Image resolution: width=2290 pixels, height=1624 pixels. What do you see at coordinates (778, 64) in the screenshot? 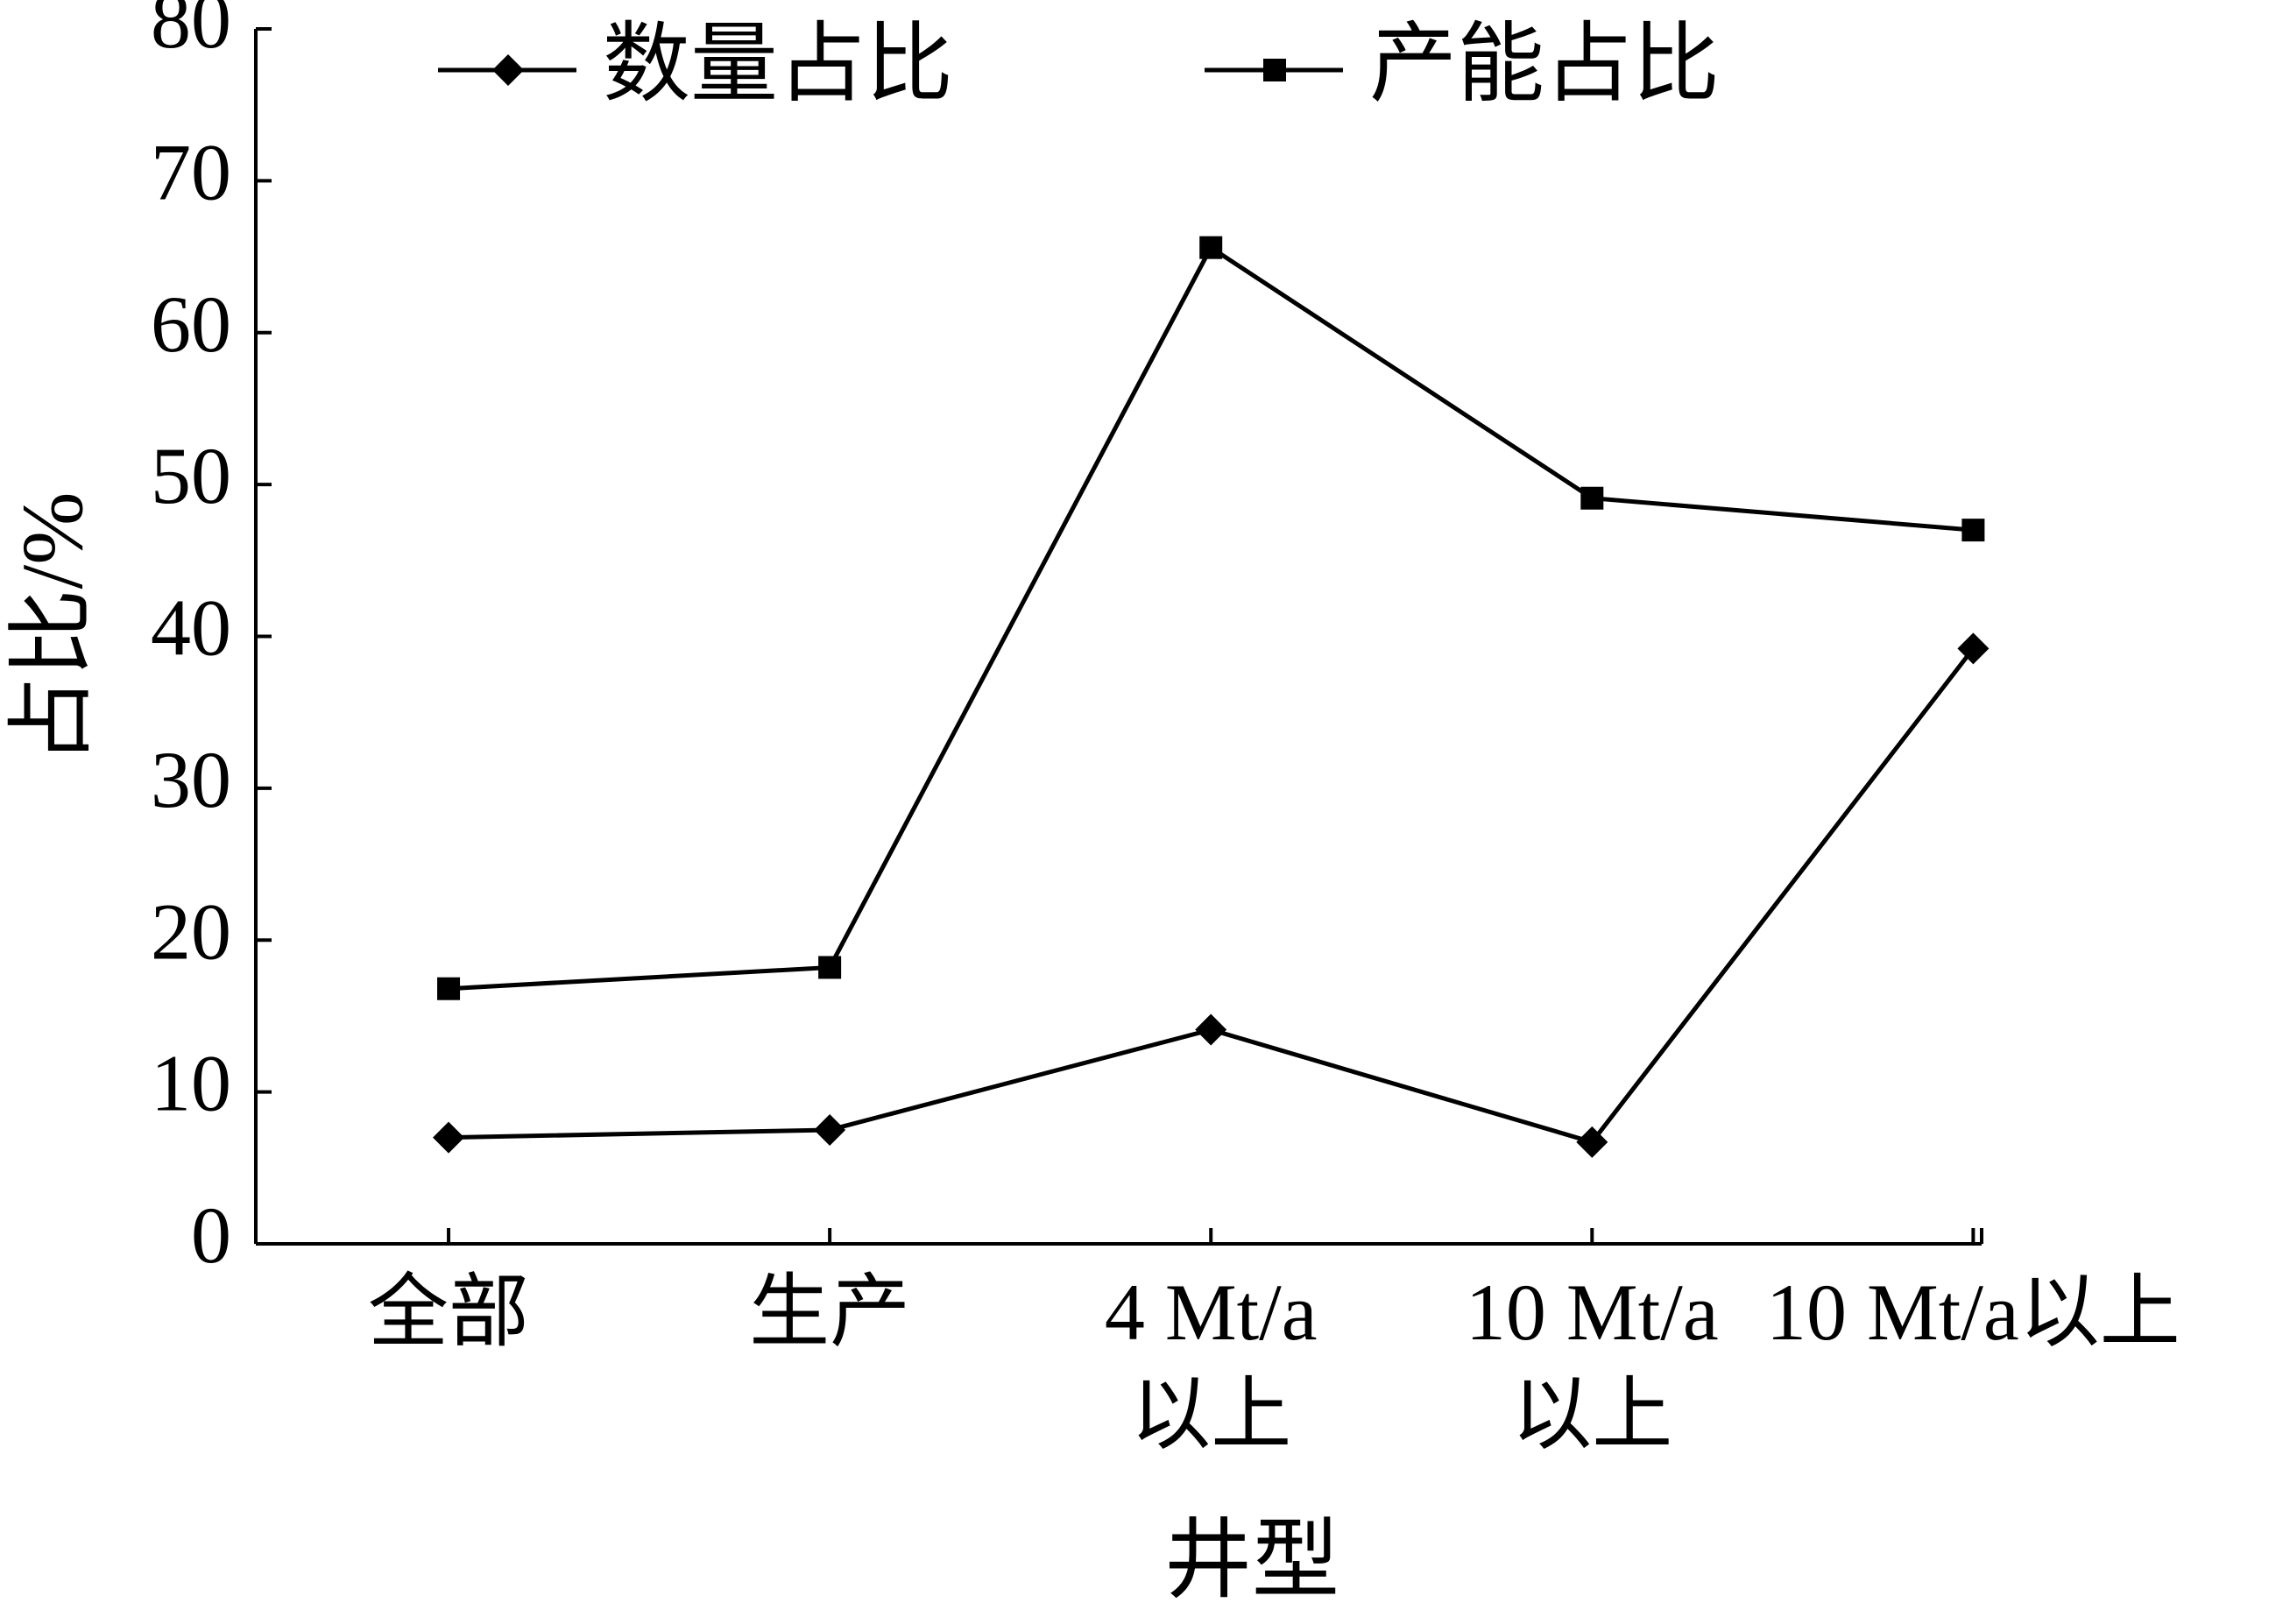
I see `legend-label: 数量占比` at bounding box center [778, 64].